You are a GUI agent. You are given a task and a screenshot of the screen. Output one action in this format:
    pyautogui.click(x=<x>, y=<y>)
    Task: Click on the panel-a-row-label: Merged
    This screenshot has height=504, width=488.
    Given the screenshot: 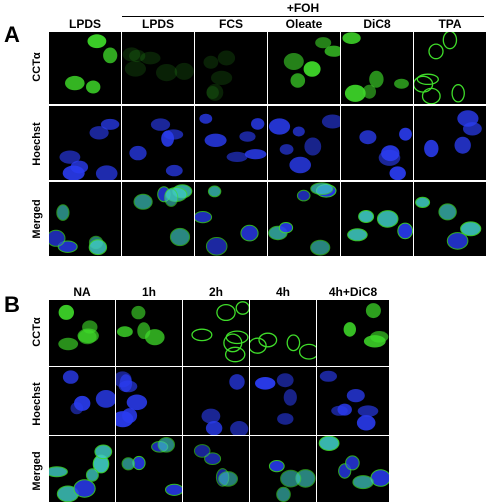 What is the action you would take?
    pyautogui.click(x=37, y=219)
    